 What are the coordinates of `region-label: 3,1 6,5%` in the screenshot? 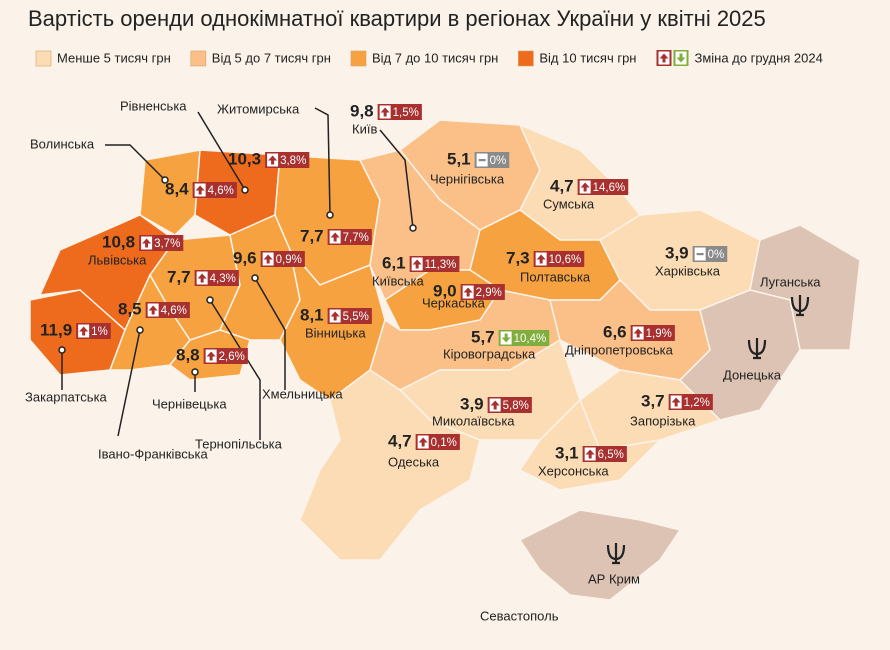 It's located at (591, 452).